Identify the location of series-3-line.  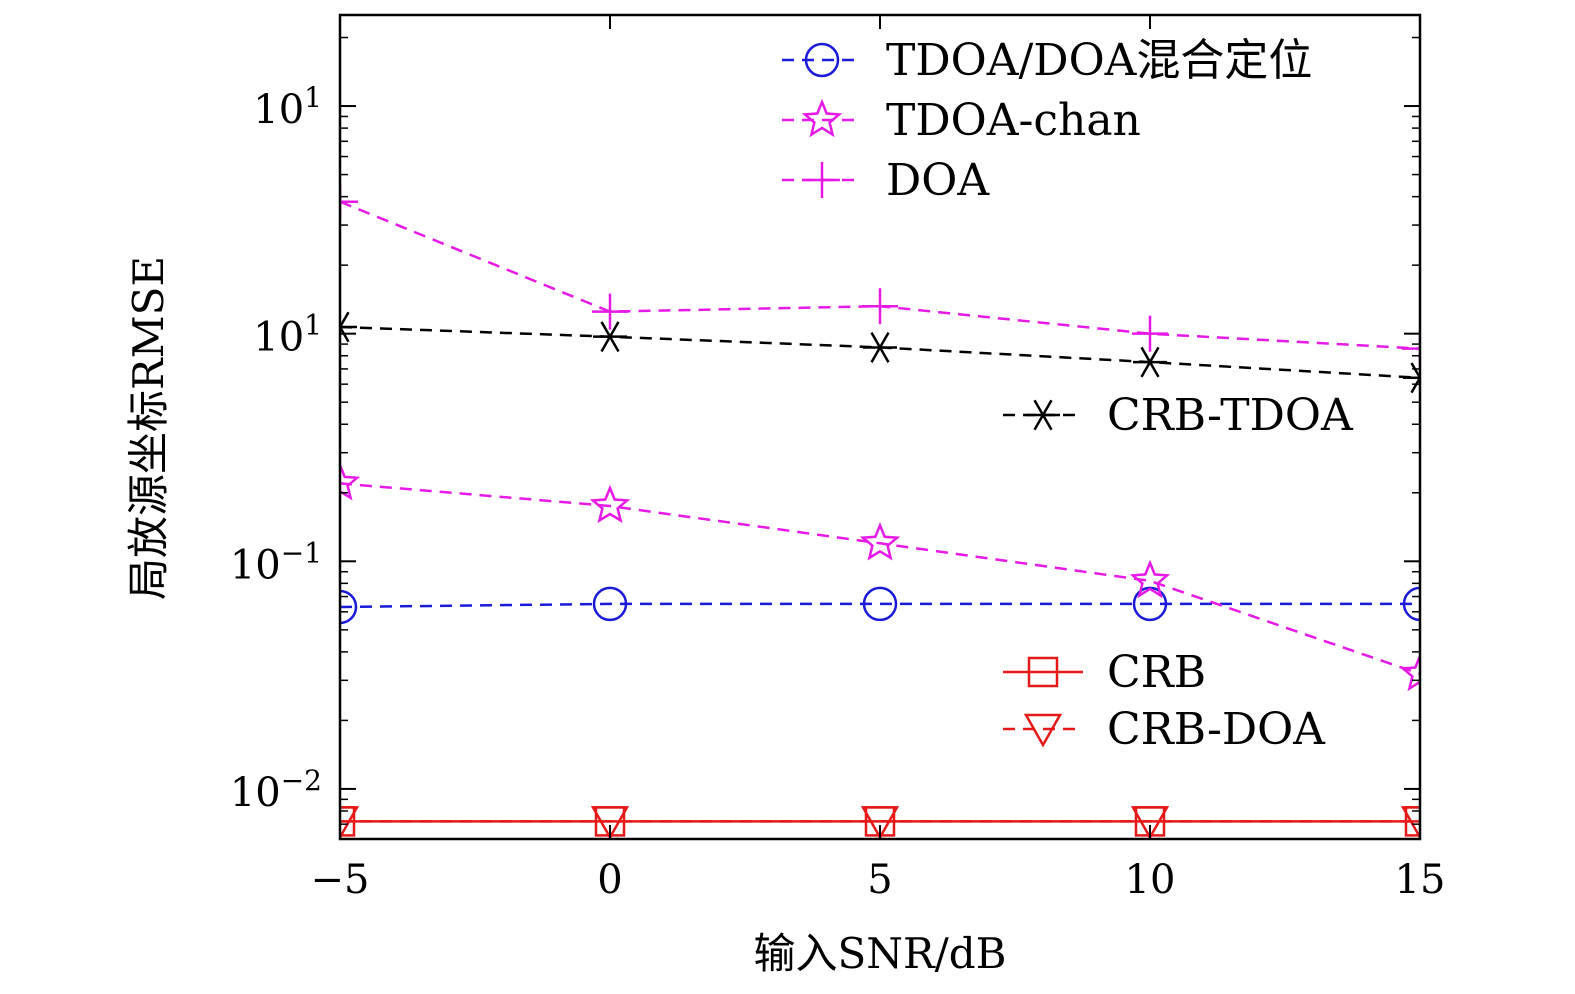
(880, 352).